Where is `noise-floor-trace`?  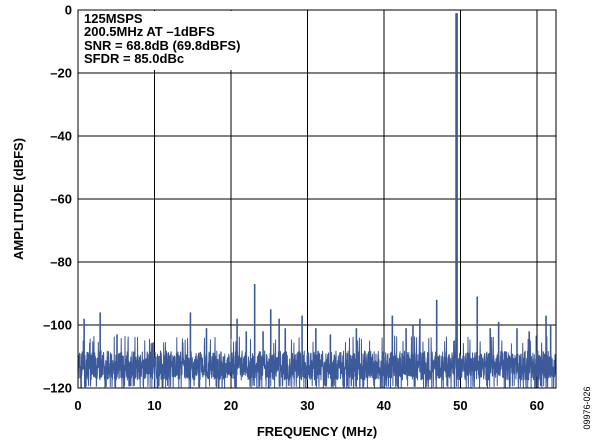 noise-floor-trace is located at coordinates (317, 362).